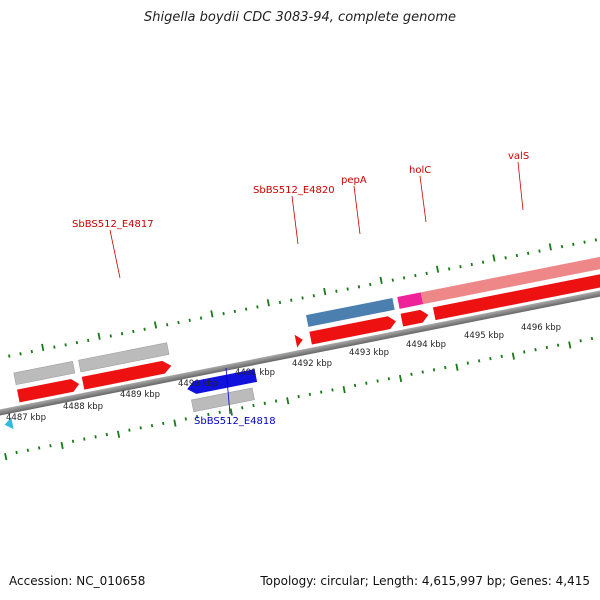 The width and height of the screenshot is (600, 600). I want to click on gene-bar-valS, so click(510, 277).